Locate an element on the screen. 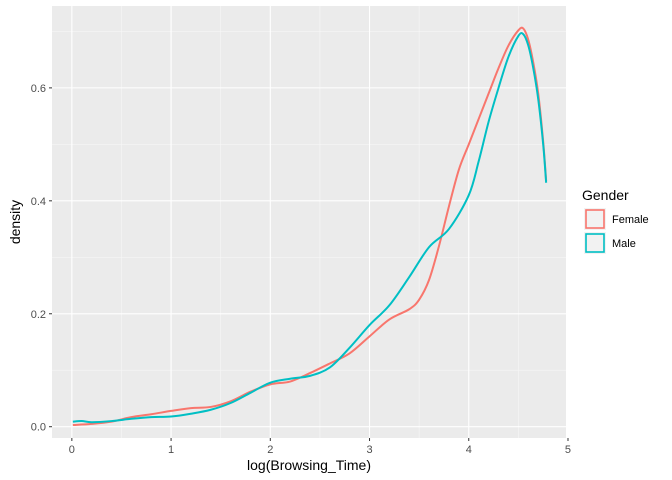 The image size is (672, 480). legend-label-female: Female is located at coordinates (630, 220).